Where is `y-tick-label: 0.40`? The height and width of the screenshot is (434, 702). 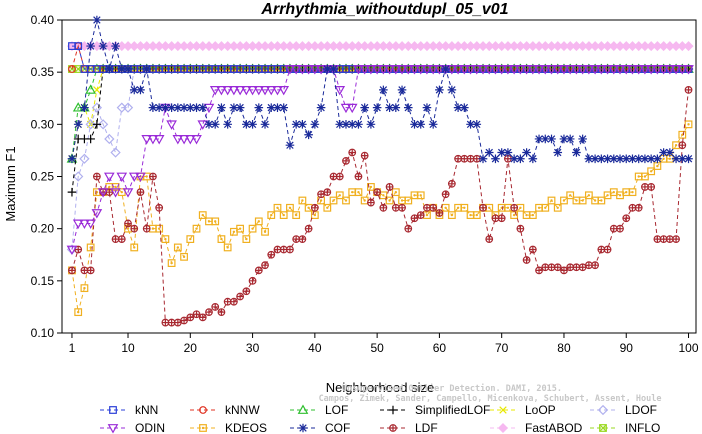 y-tick-label: 0.40 is located at coordinates (43, 20).